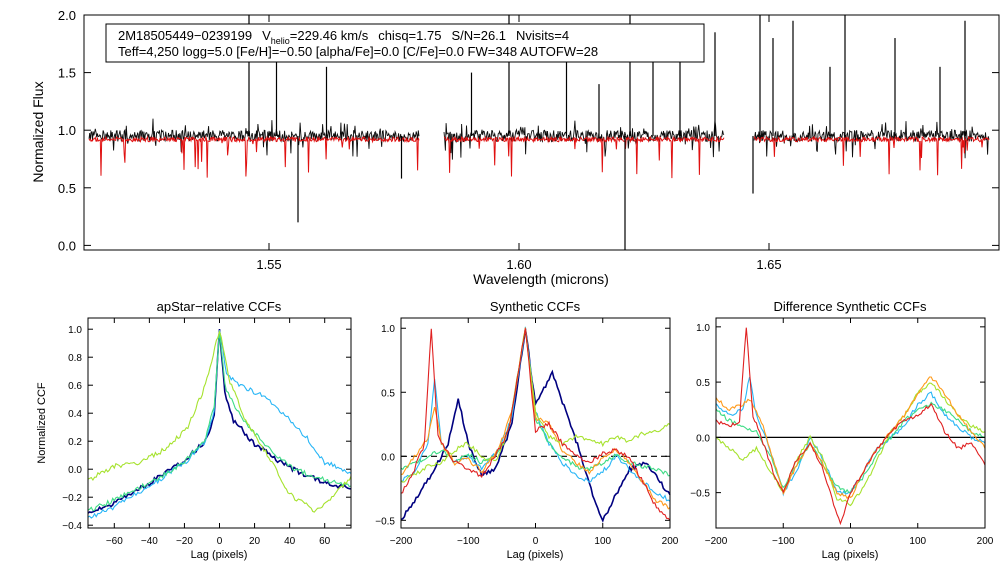 Image resolution: width=1008 pixels, height=576 pixels. Describe the element at coordinates (536, 541) in the screenshot. I see `ccf-synthetic-x-tick-label: 0` at that location.